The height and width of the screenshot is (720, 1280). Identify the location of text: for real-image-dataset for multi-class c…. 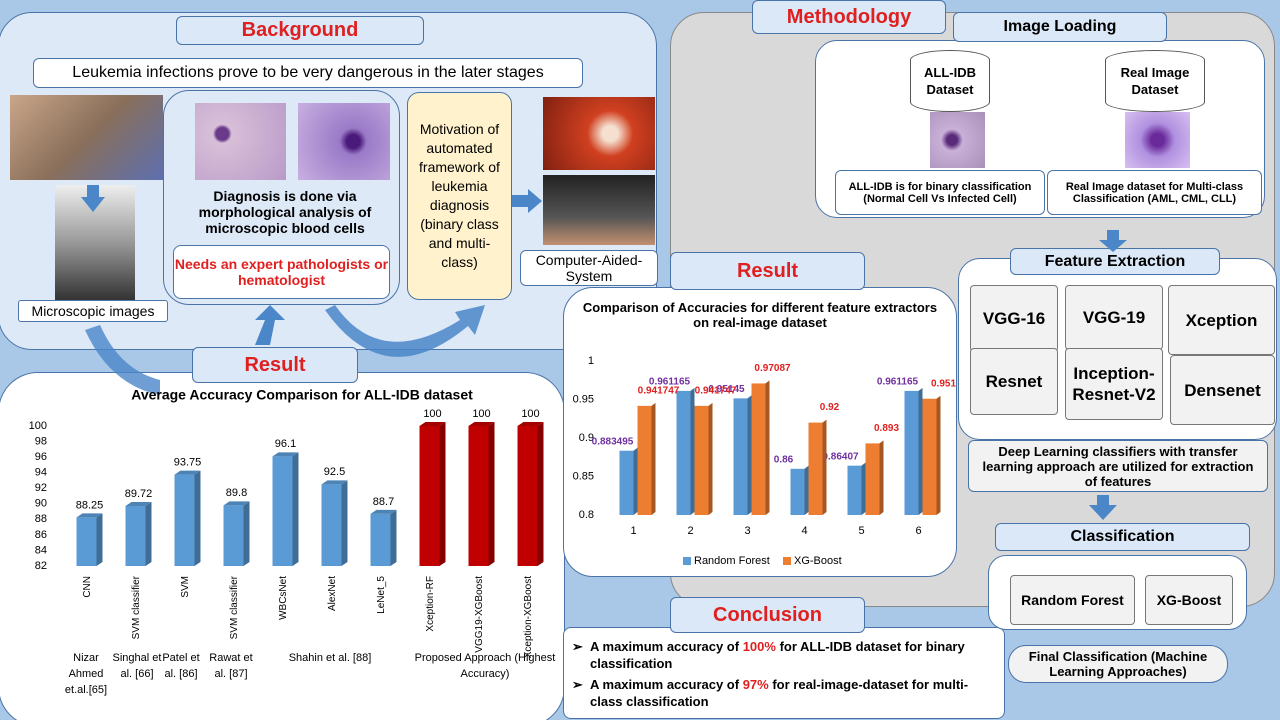
(779, 693).